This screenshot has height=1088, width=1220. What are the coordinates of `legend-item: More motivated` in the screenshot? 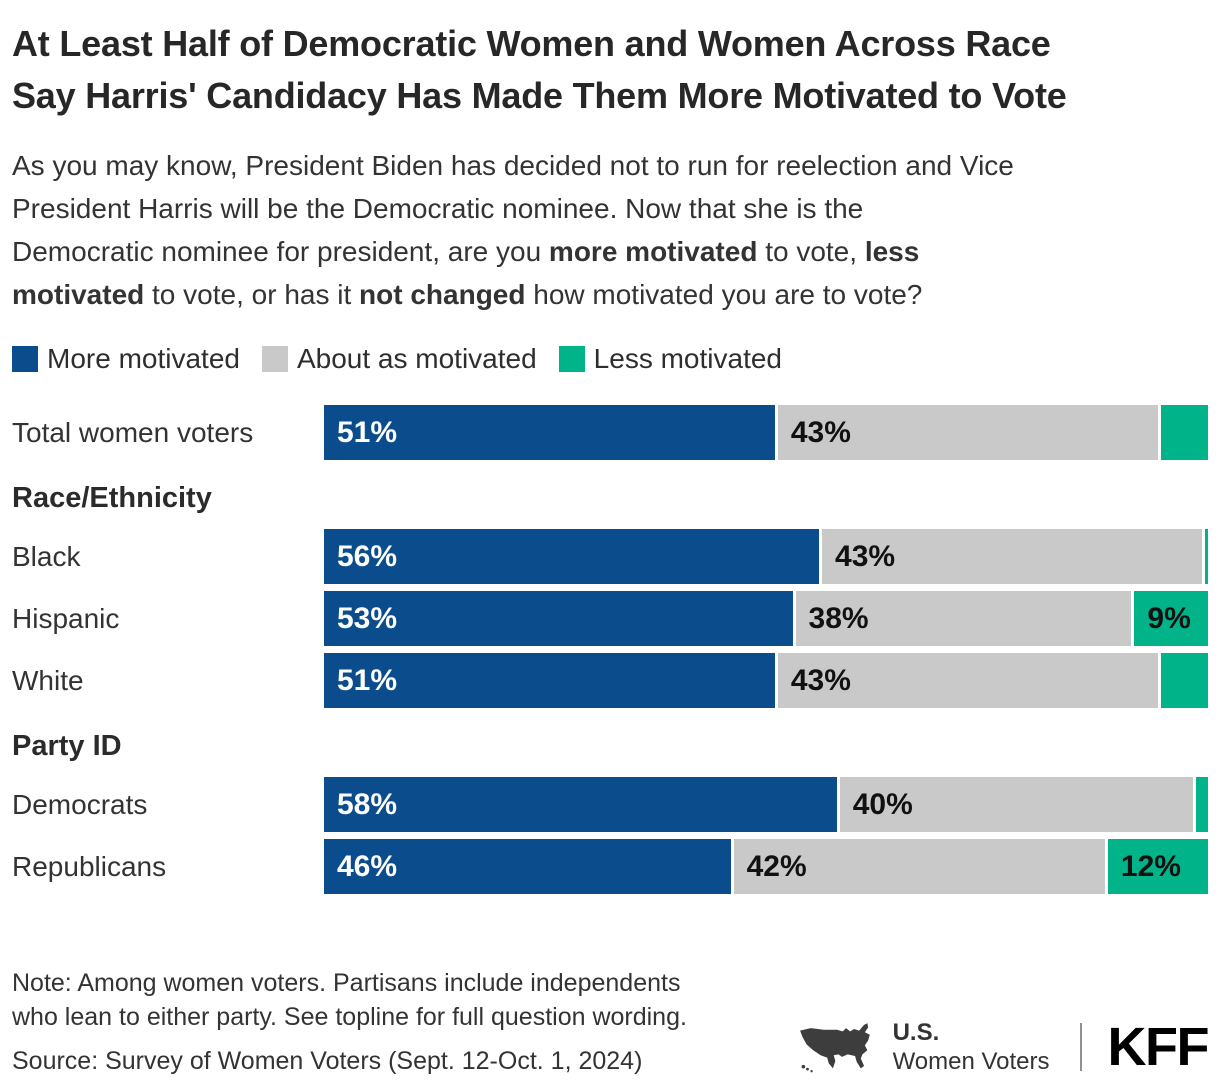 It's located at (126, 359).